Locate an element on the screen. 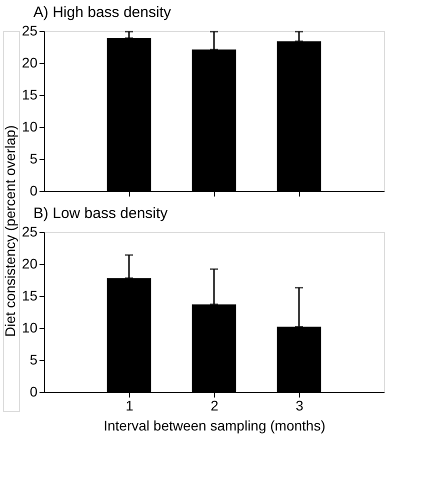  x-tick-label: 1 is located at coordinates (130, 406).